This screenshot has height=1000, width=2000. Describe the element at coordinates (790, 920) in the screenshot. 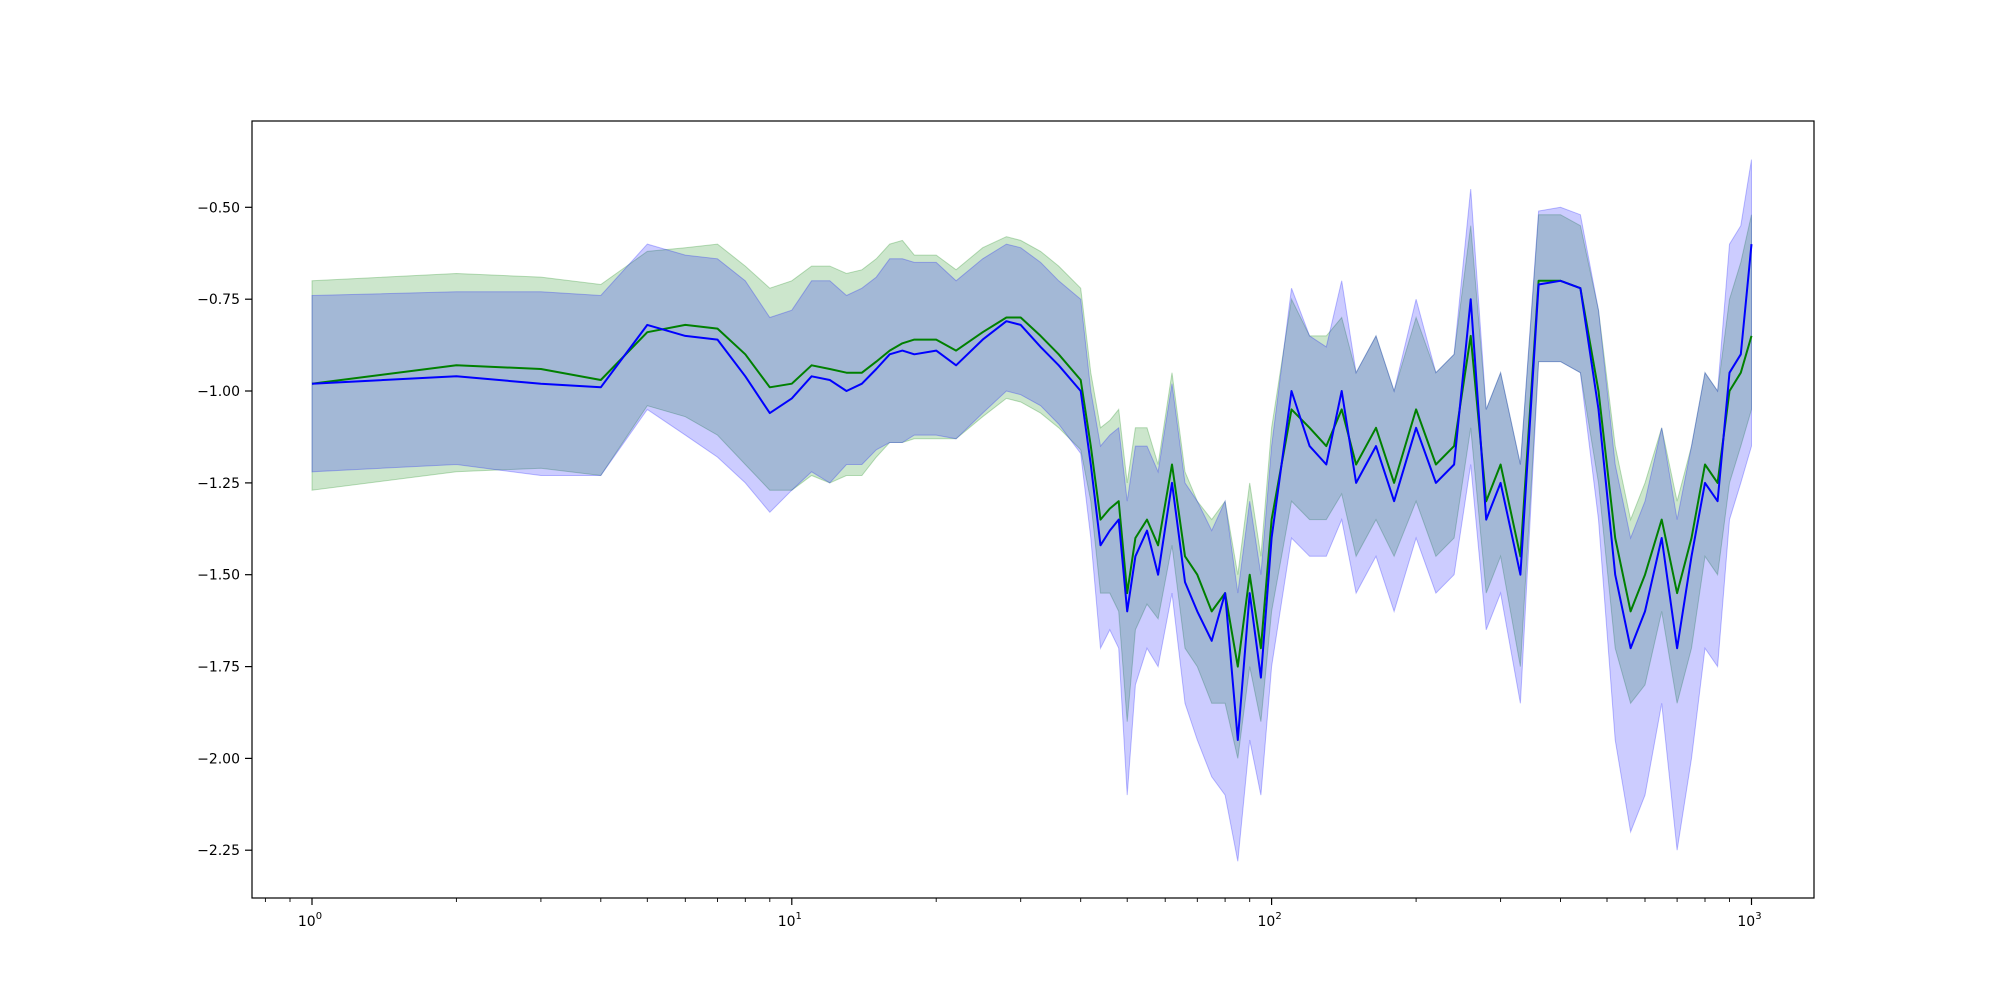

I see `x-tick-label: 10¹` at that location.